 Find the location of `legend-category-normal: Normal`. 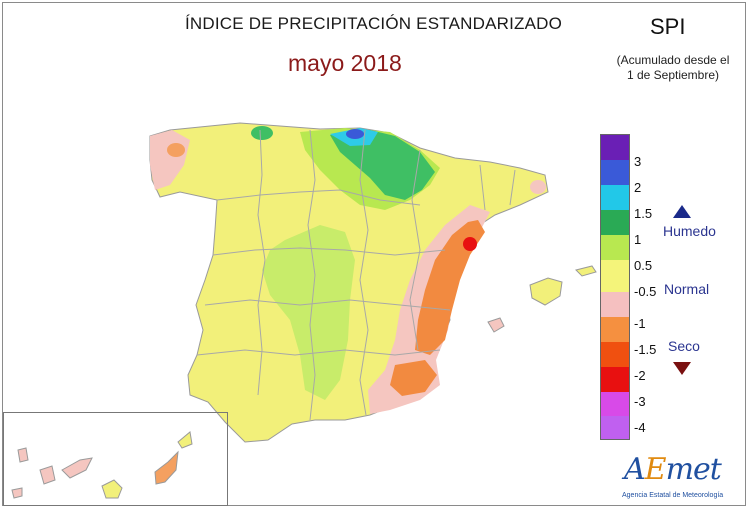

legend-category-normal: Normal is located at coordinates (687, 289).